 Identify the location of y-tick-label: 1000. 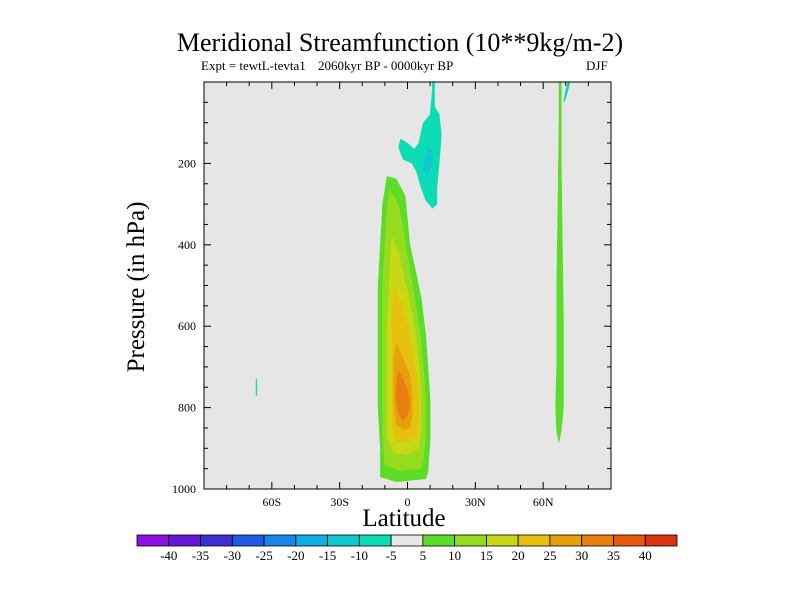
(184, 489).